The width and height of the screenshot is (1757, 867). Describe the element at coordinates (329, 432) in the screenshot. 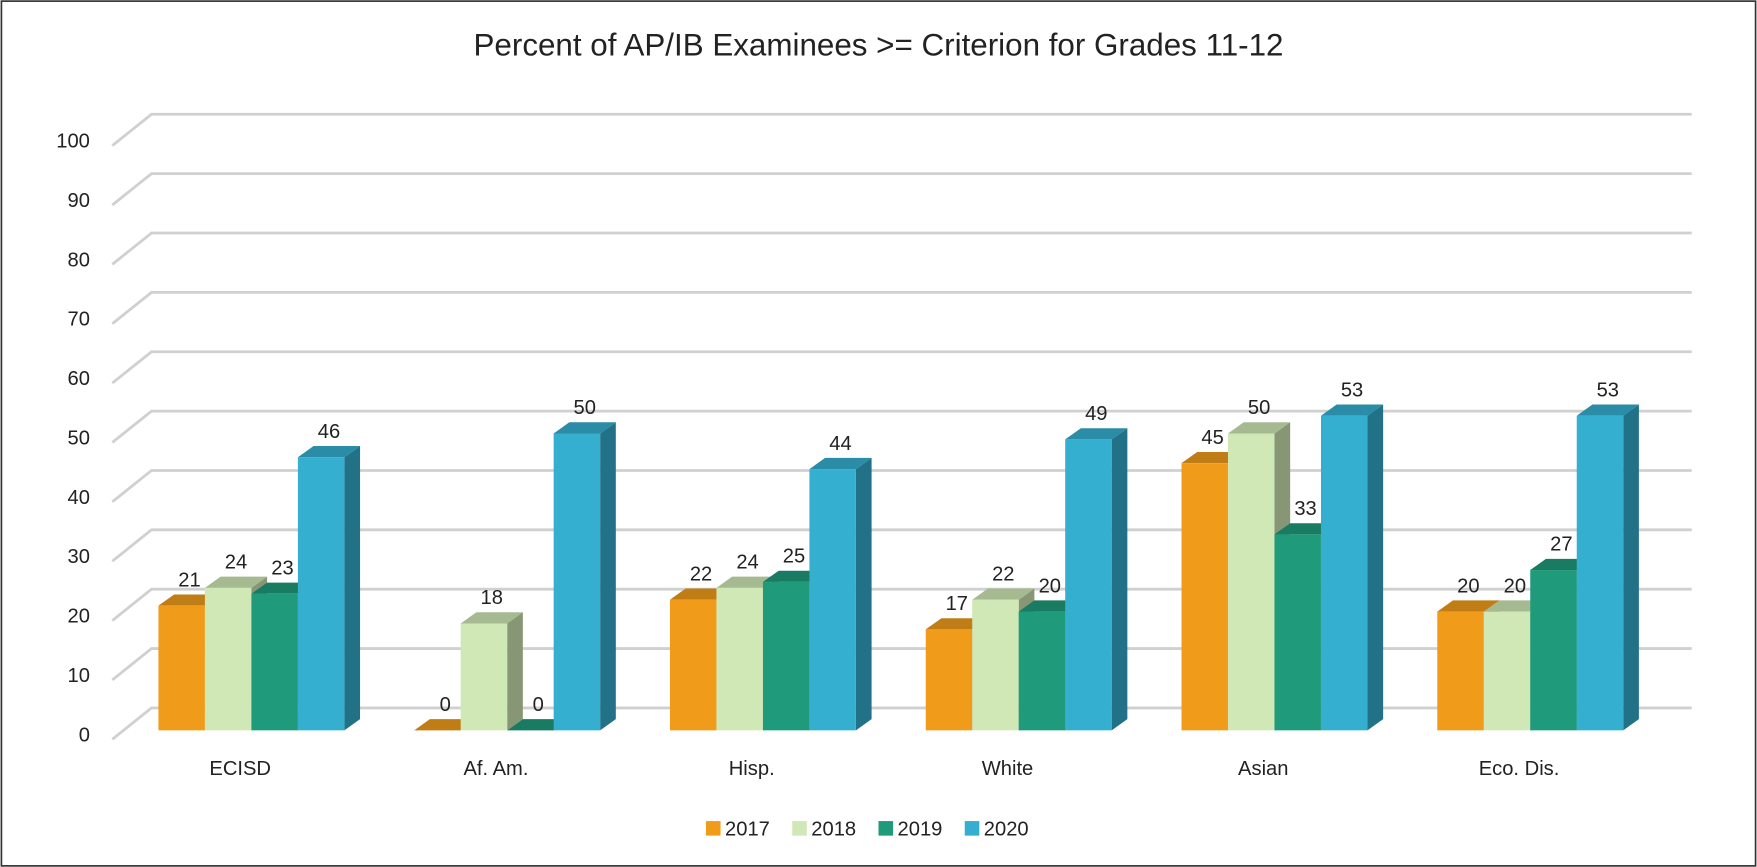

I see `value-label: 46` at that location.